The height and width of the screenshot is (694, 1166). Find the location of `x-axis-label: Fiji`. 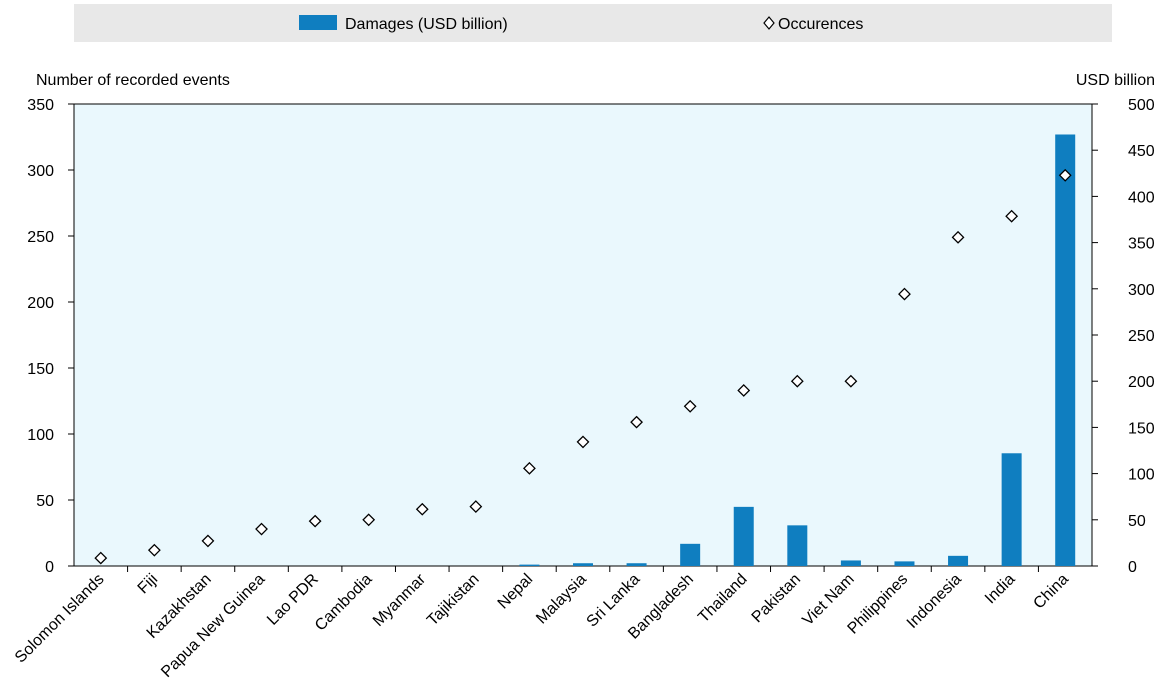

x-axis-label: Fiji is located at coordinates (148, 584).